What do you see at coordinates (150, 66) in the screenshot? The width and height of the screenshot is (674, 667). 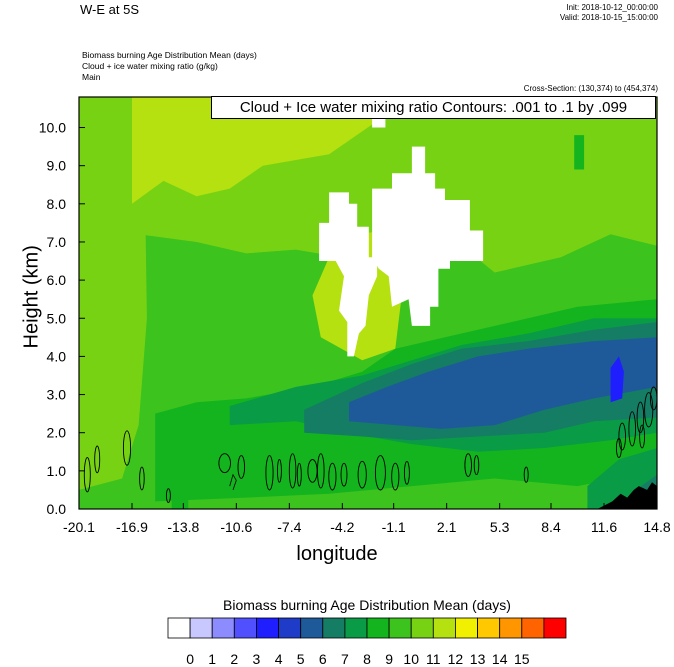 I see `field-label-cloud: Cloud + ice water mixing ratio (g/kg)` at bounding box center [150, 66].